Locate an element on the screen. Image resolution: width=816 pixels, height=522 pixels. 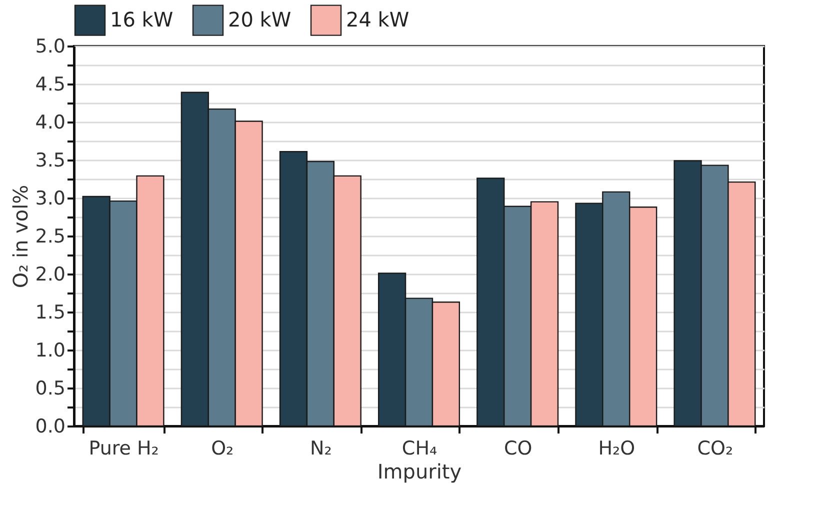
x-axis-title: Impurity is located at coordinates (419, 472).